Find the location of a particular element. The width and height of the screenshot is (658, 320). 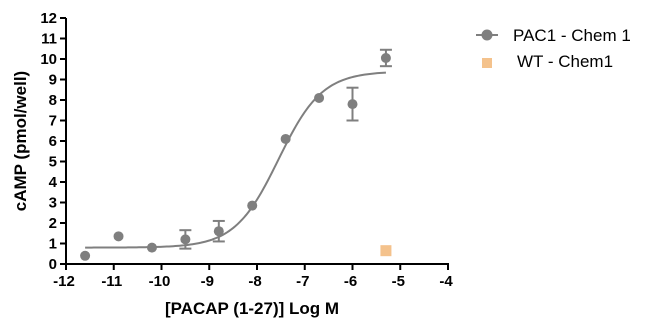

y-tick-label: 7 is located at coordinates (53, 121).